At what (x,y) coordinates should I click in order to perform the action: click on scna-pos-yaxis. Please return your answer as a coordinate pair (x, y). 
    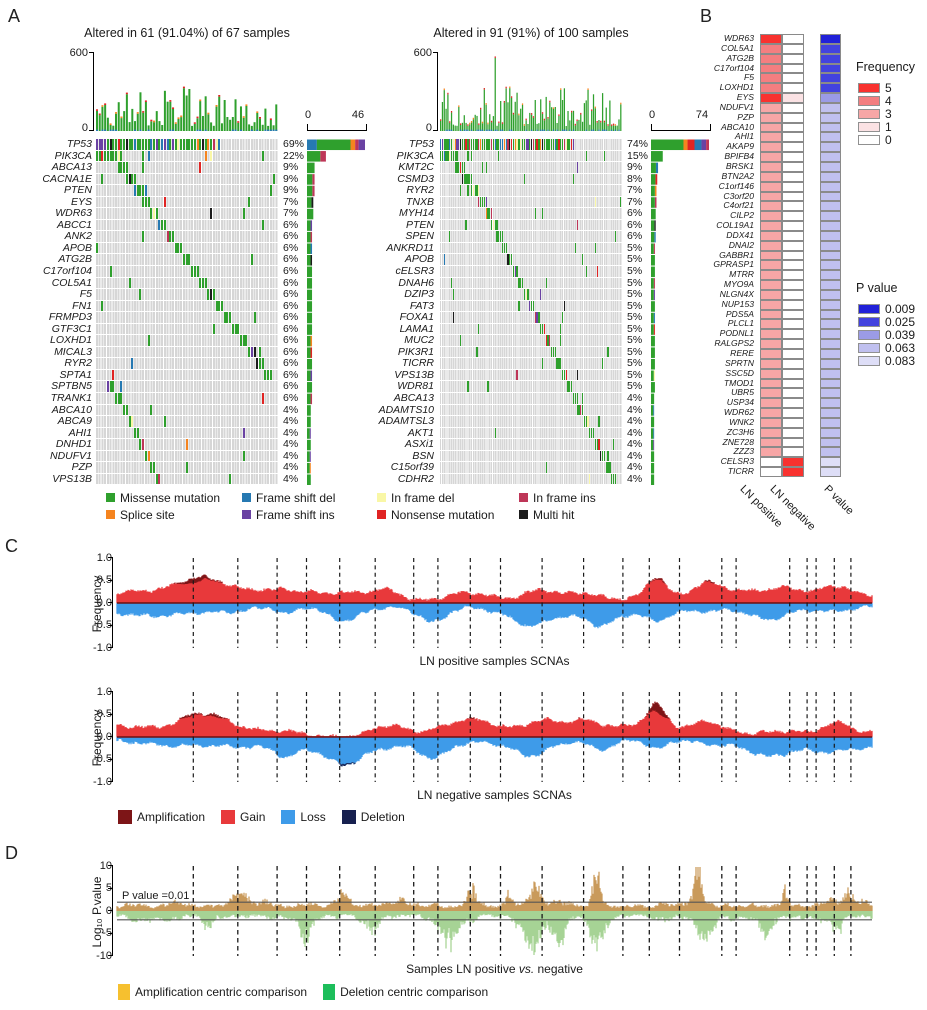
    Looking at the image, I should click on (110, 603).